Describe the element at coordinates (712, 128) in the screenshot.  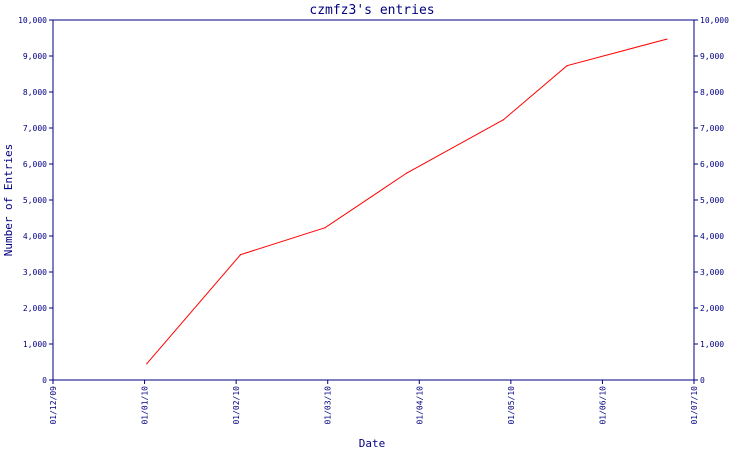
I see `y-tick-label-right: 7,000` at that location.